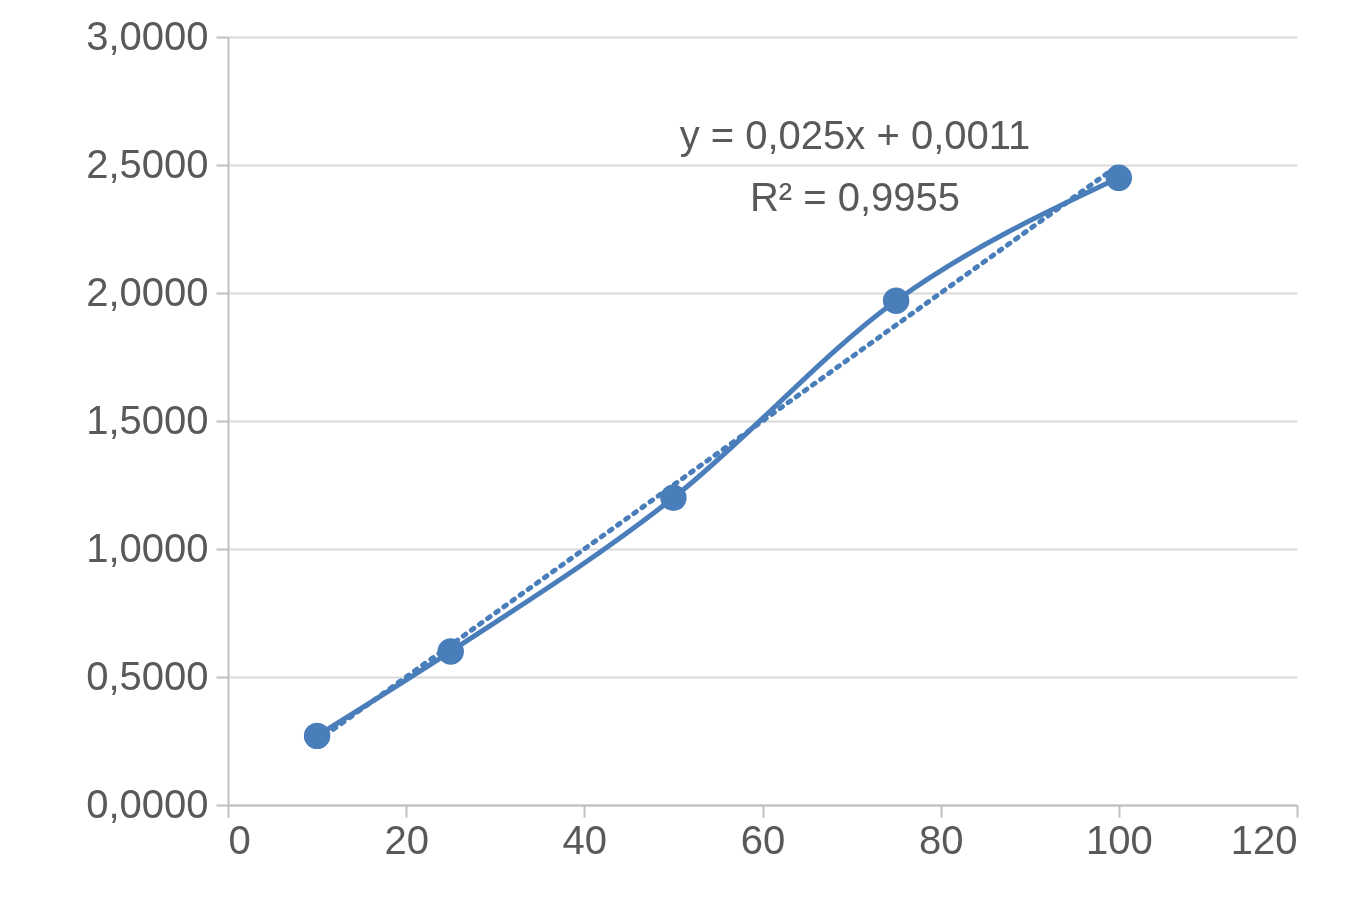 This screenshot has width=1350, height=897. I want to click on x-tick-label: 0, so click(239, 839).